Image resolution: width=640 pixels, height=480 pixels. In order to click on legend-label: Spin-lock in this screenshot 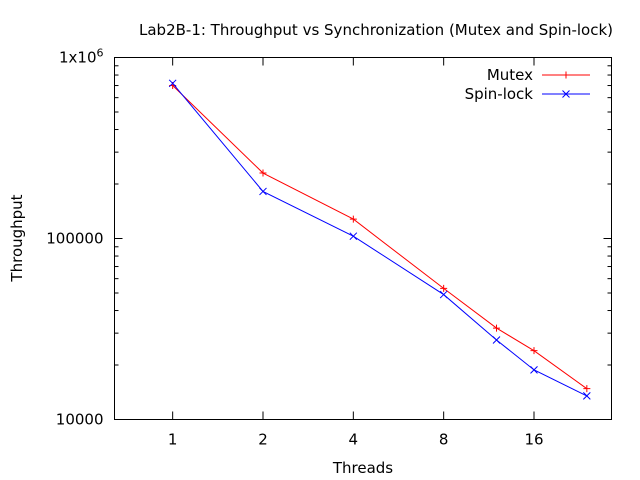, I will do `click(499, 94)`.